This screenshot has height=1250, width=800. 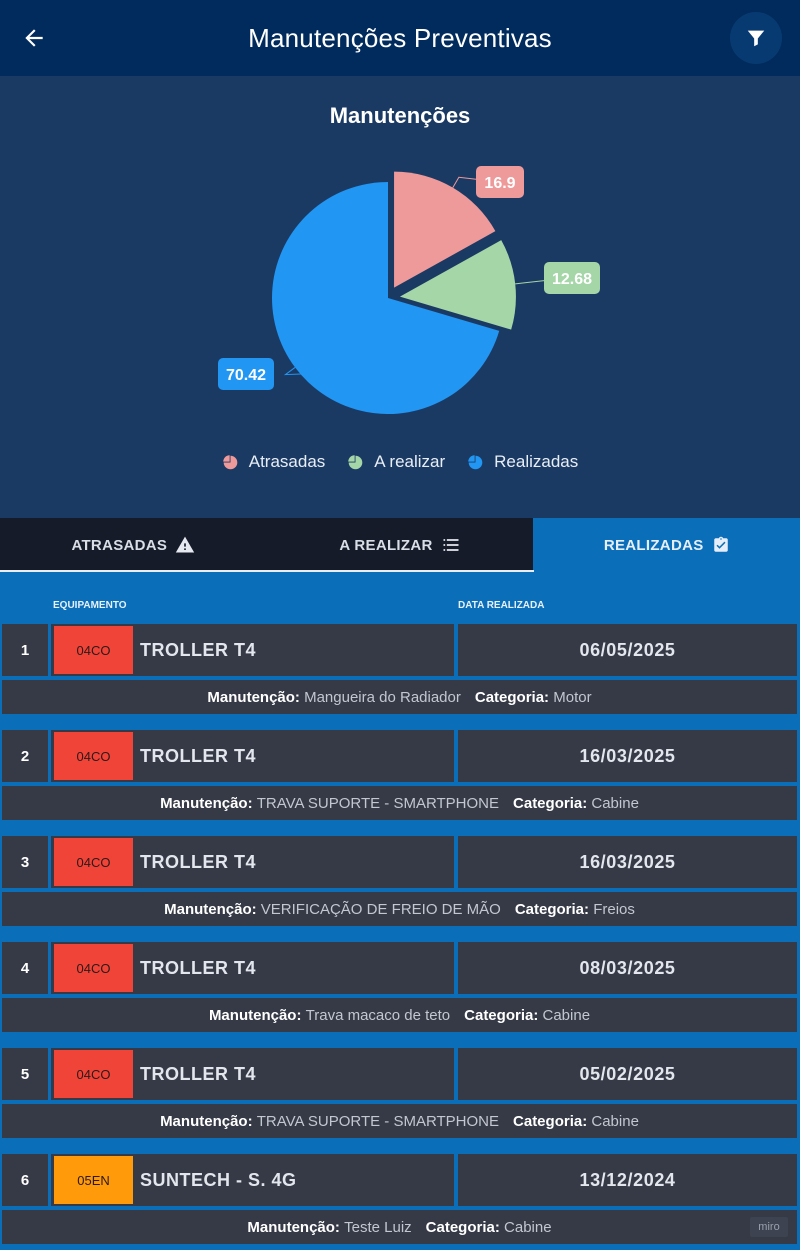 What do you see at coordinates (25, 1074) in the screenshot?
I see `record-index: 5` at bounding box center [25, 1074].